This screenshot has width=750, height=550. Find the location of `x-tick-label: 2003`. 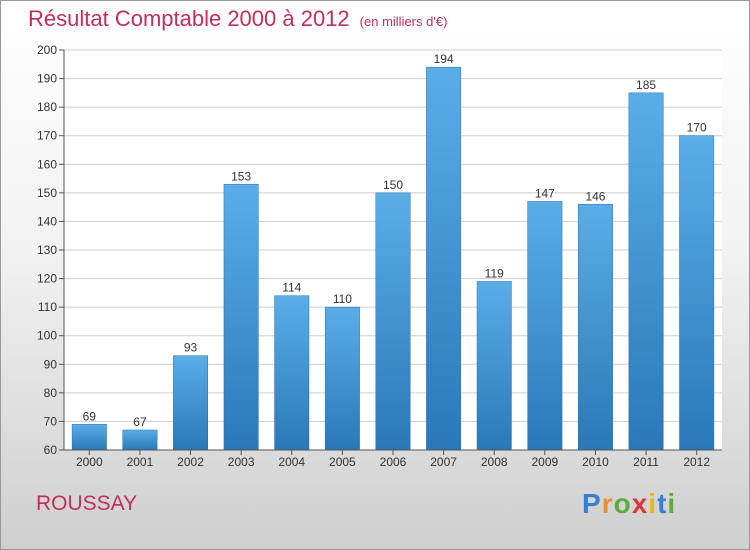

x-tick-label: 2003 is located at coordinates (241, 462).